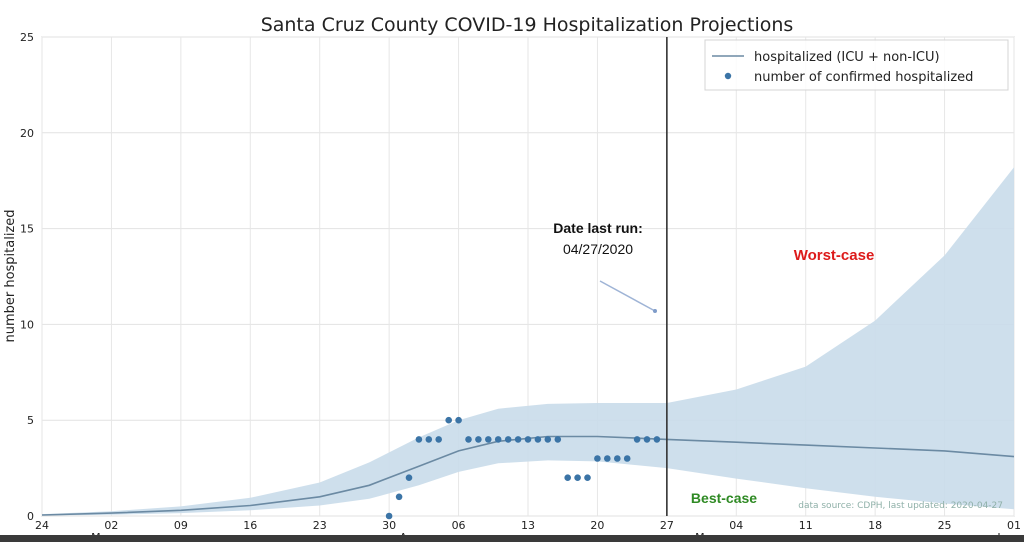 This screenshot has height=542, width=1024. Describe the element at coordinates (181, 525) in the screenshot. I see `x-tick-label: 09` at that location.